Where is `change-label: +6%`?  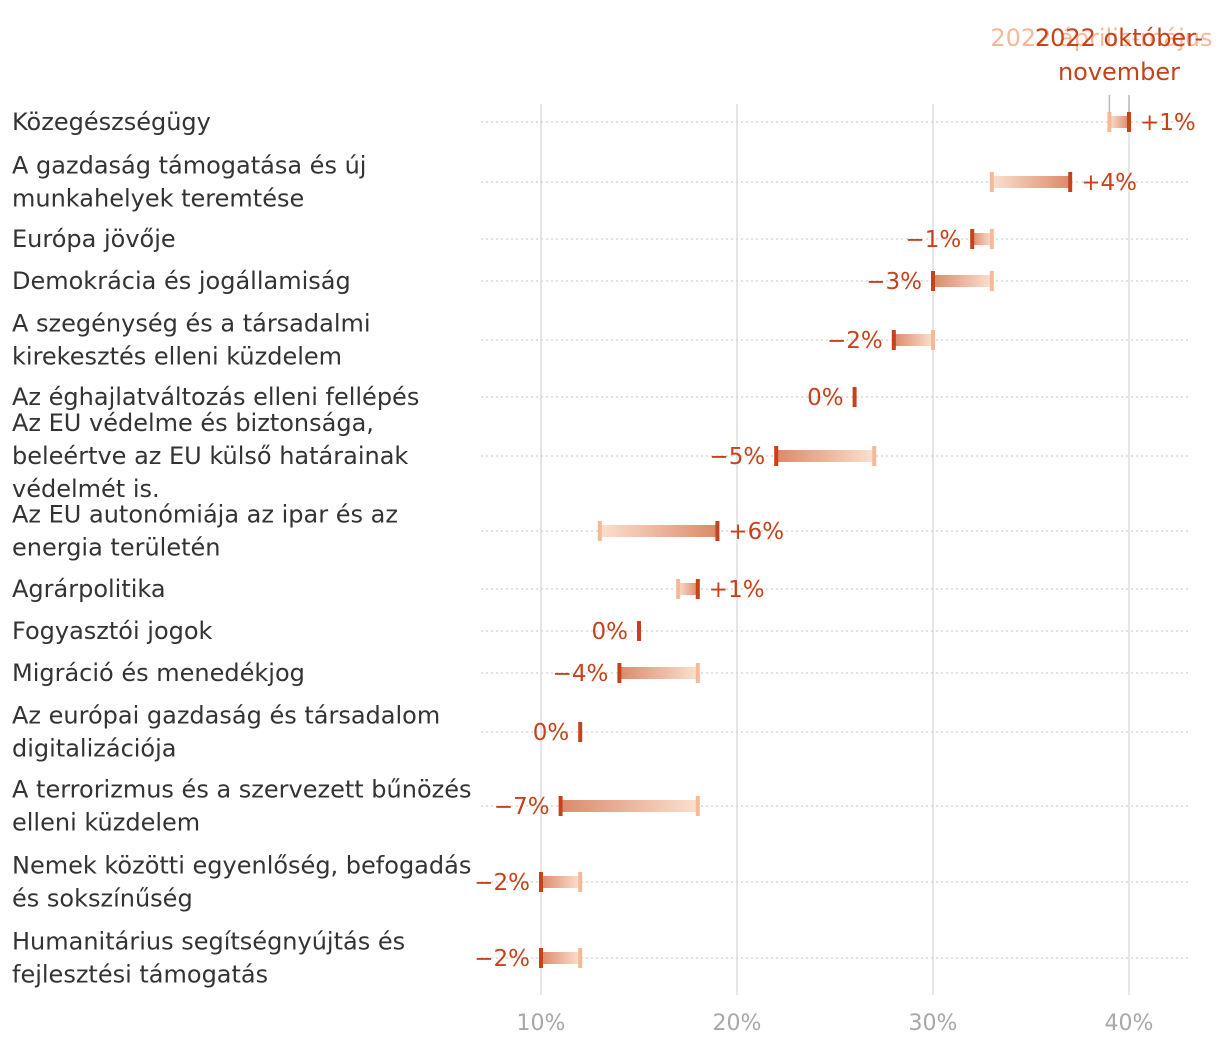
change-label: +6% is located at coordinates (756, 532).